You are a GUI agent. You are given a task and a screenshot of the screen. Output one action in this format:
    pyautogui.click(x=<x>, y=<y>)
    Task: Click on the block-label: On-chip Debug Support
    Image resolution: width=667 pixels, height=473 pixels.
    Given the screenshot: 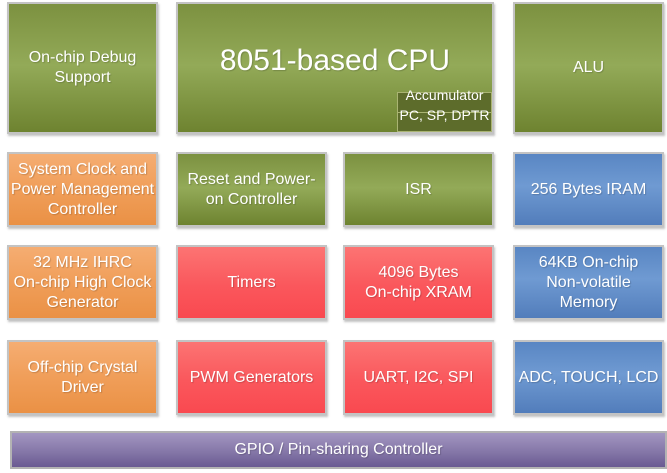 What is the action you would take?
    pyautogui.click(x=82, y=67)
    